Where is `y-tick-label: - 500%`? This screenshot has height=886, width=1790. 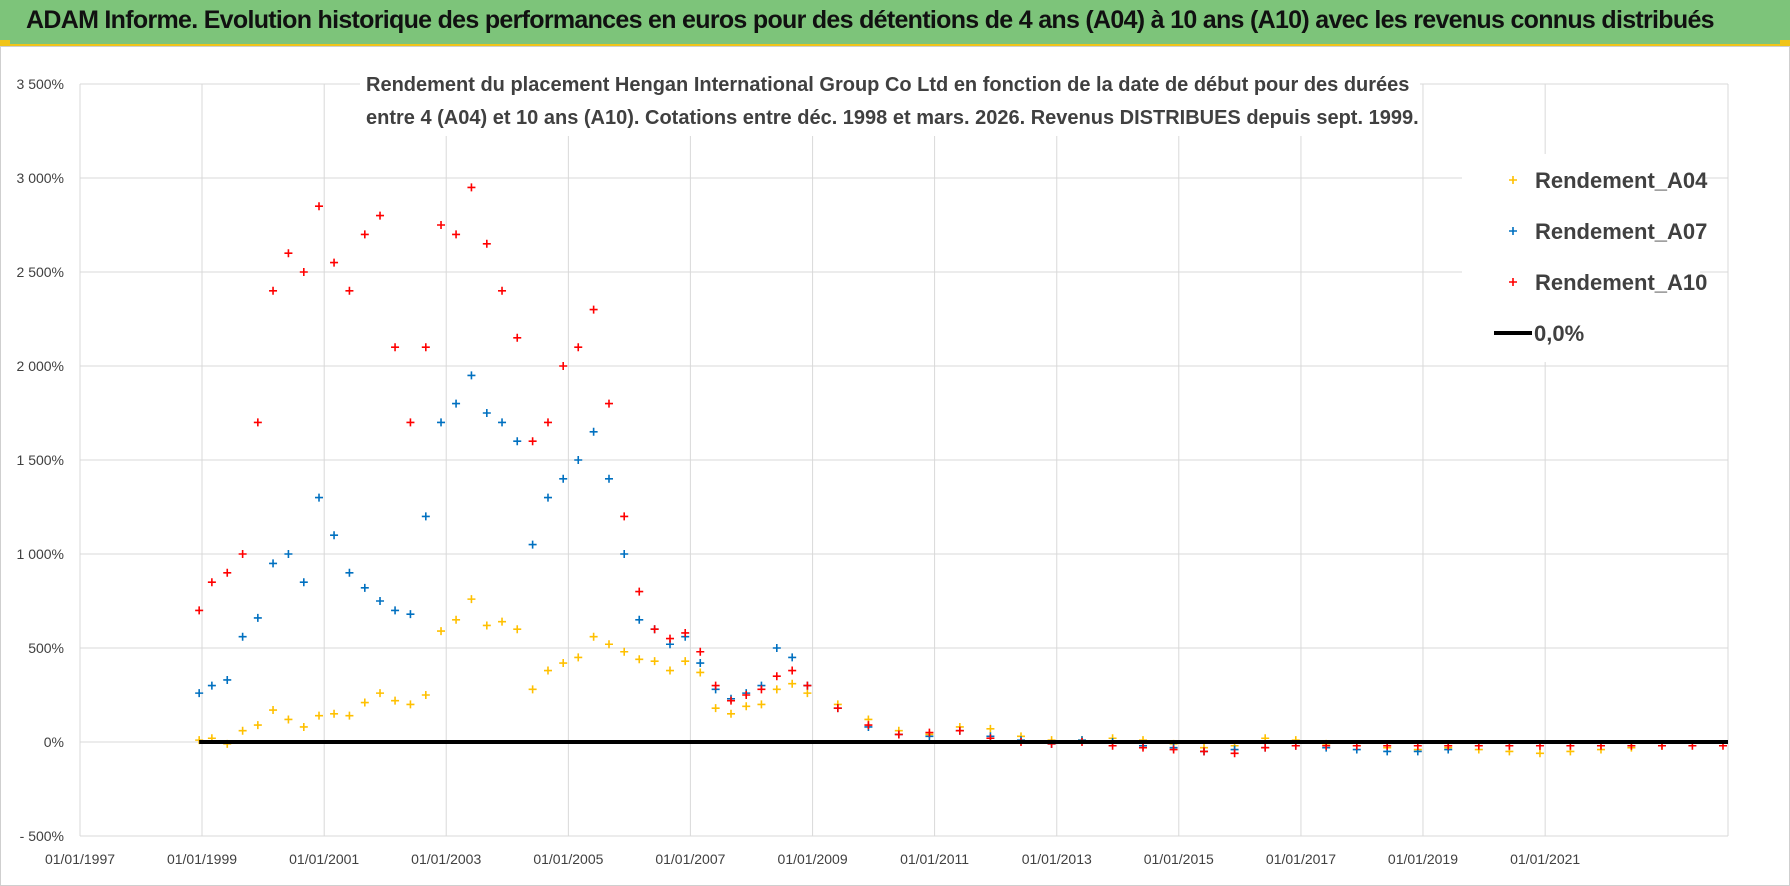 y-tick-label: - 500% is located at coordinates (42, 836).